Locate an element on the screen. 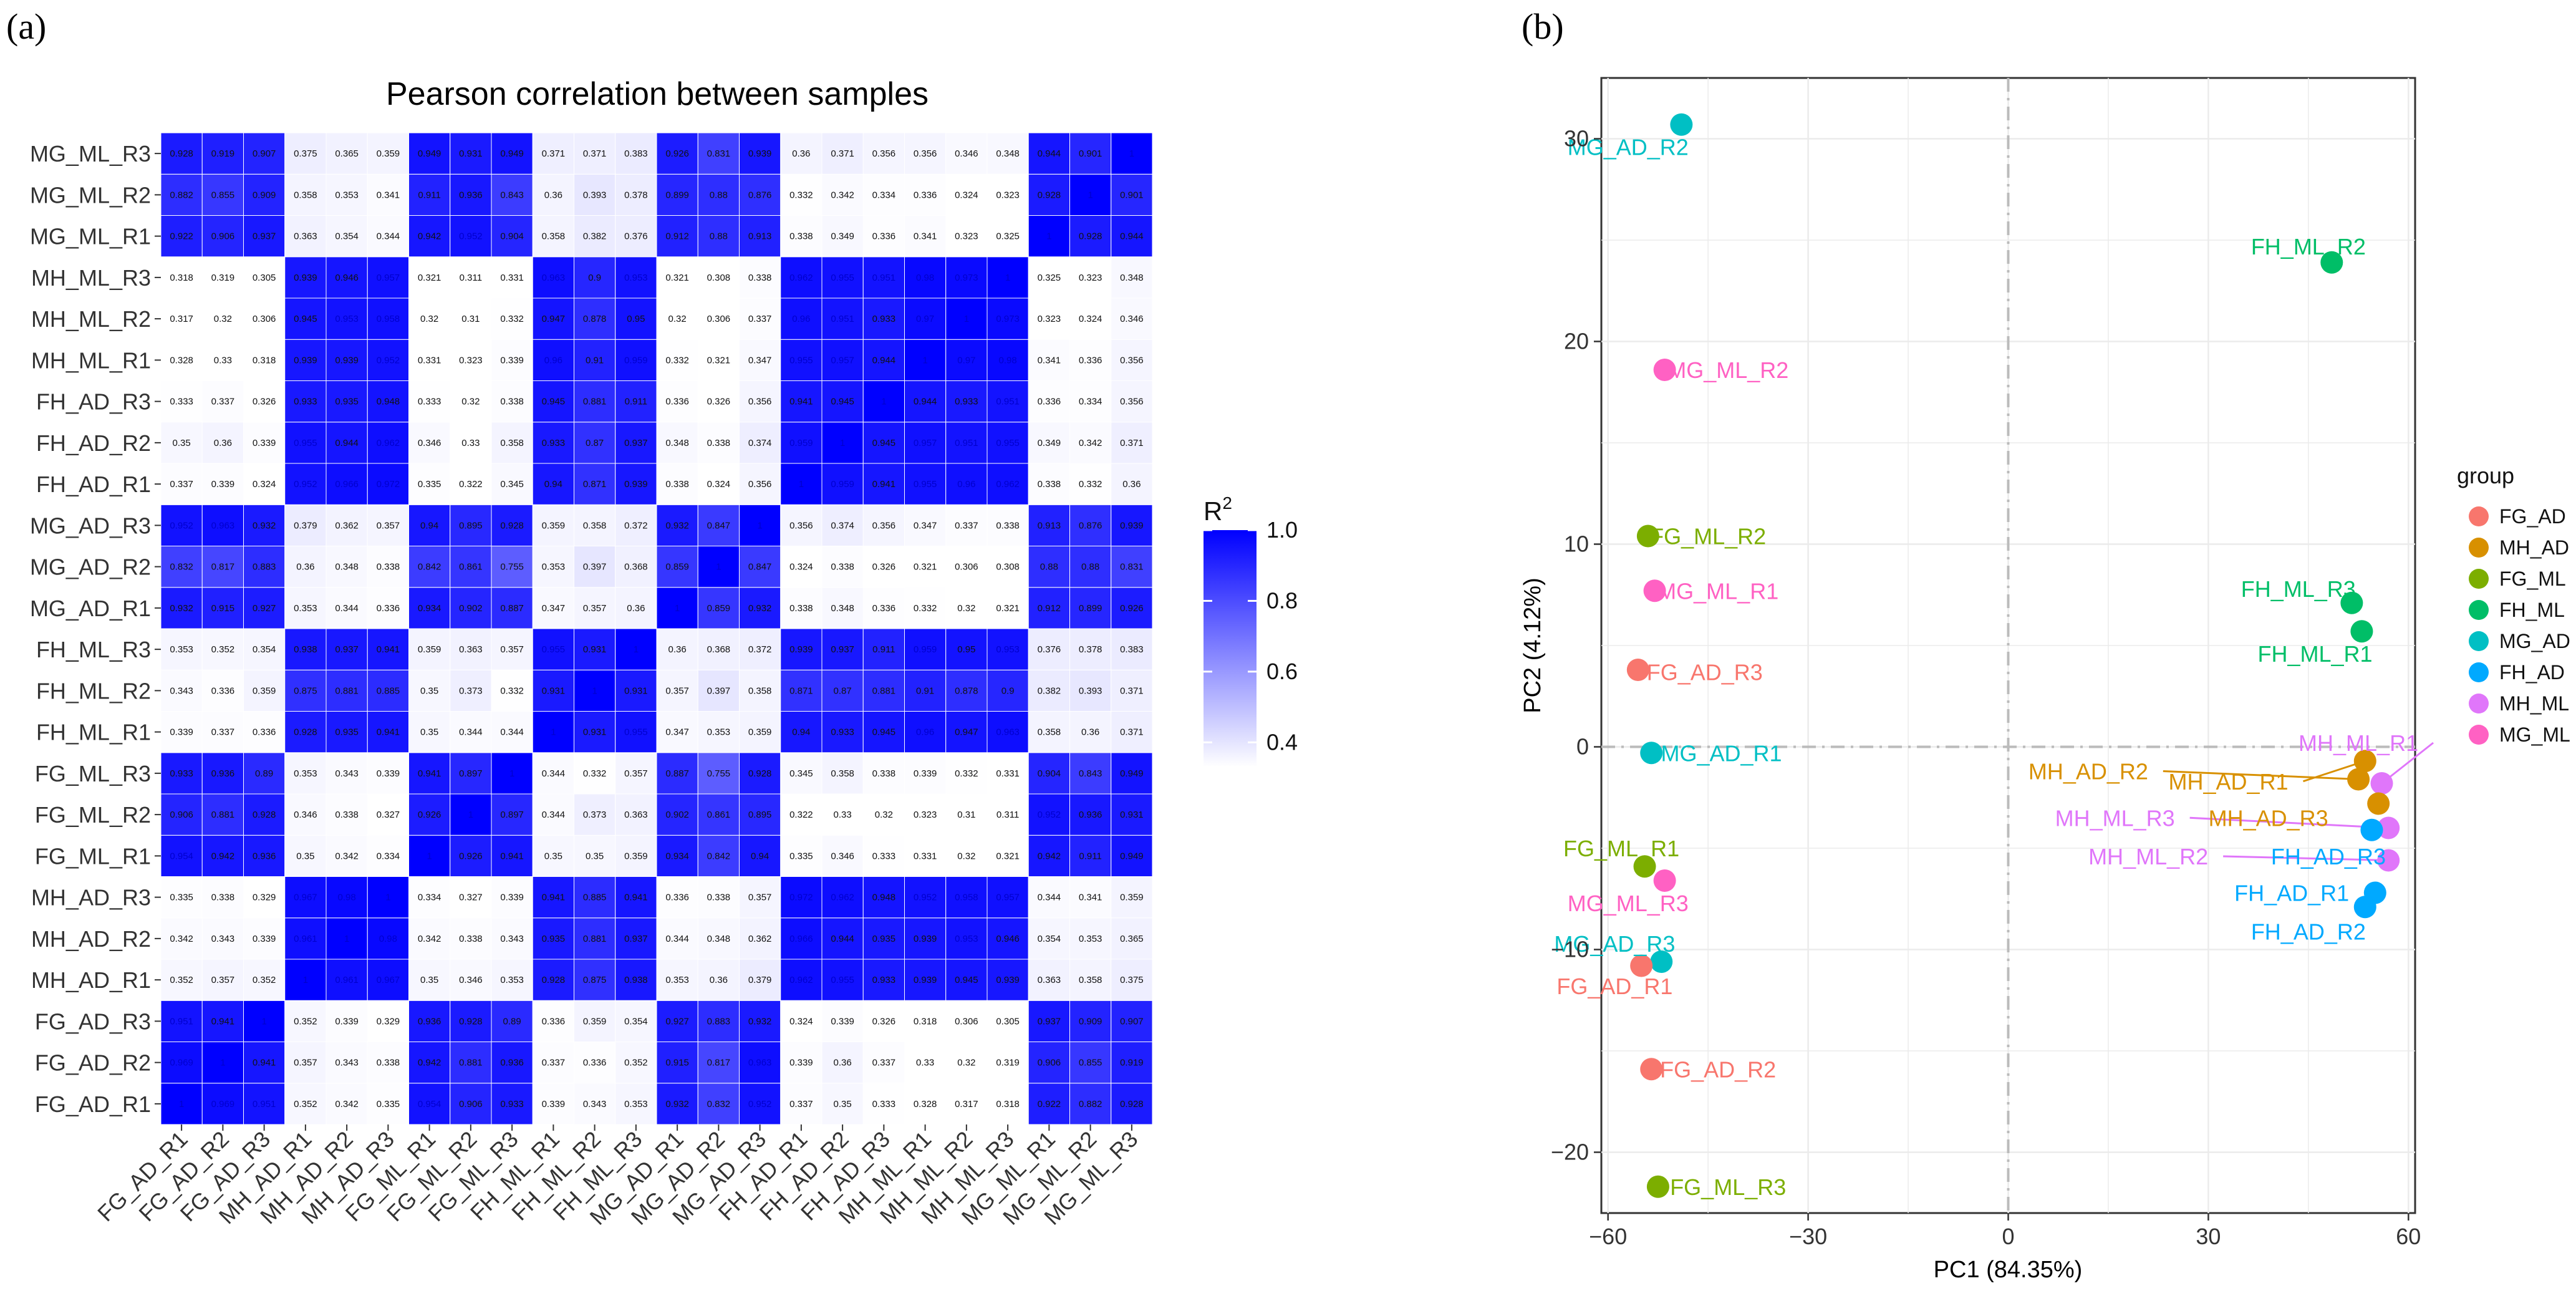 This screenshot has height=1291, width=2576. legend-key is located at coordinates (2479, 548).